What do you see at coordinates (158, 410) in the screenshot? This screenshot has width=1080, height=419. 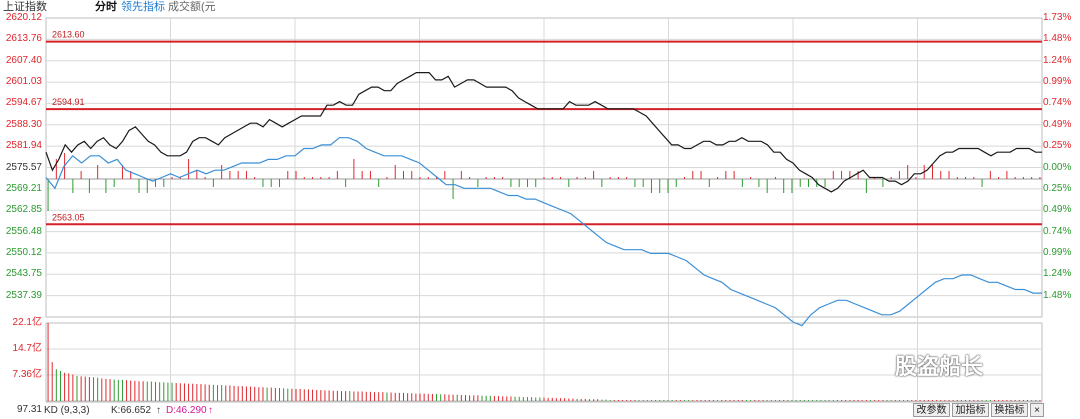 I see `k-arrow-icon: ↑` at bounding box center [158, 410].